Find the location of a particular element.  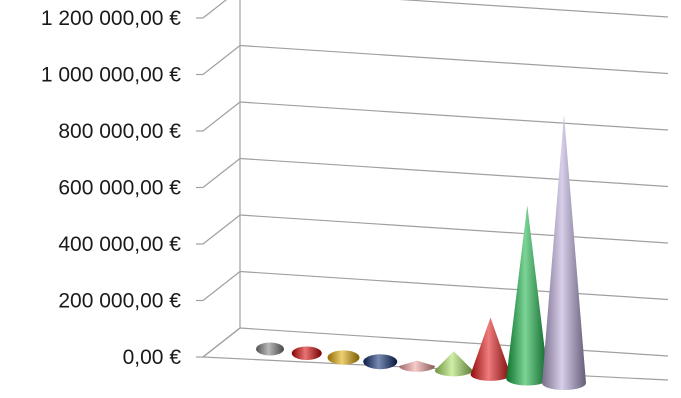

y-tick-label: 800 000,00 € is located at coordinates (119, 131).